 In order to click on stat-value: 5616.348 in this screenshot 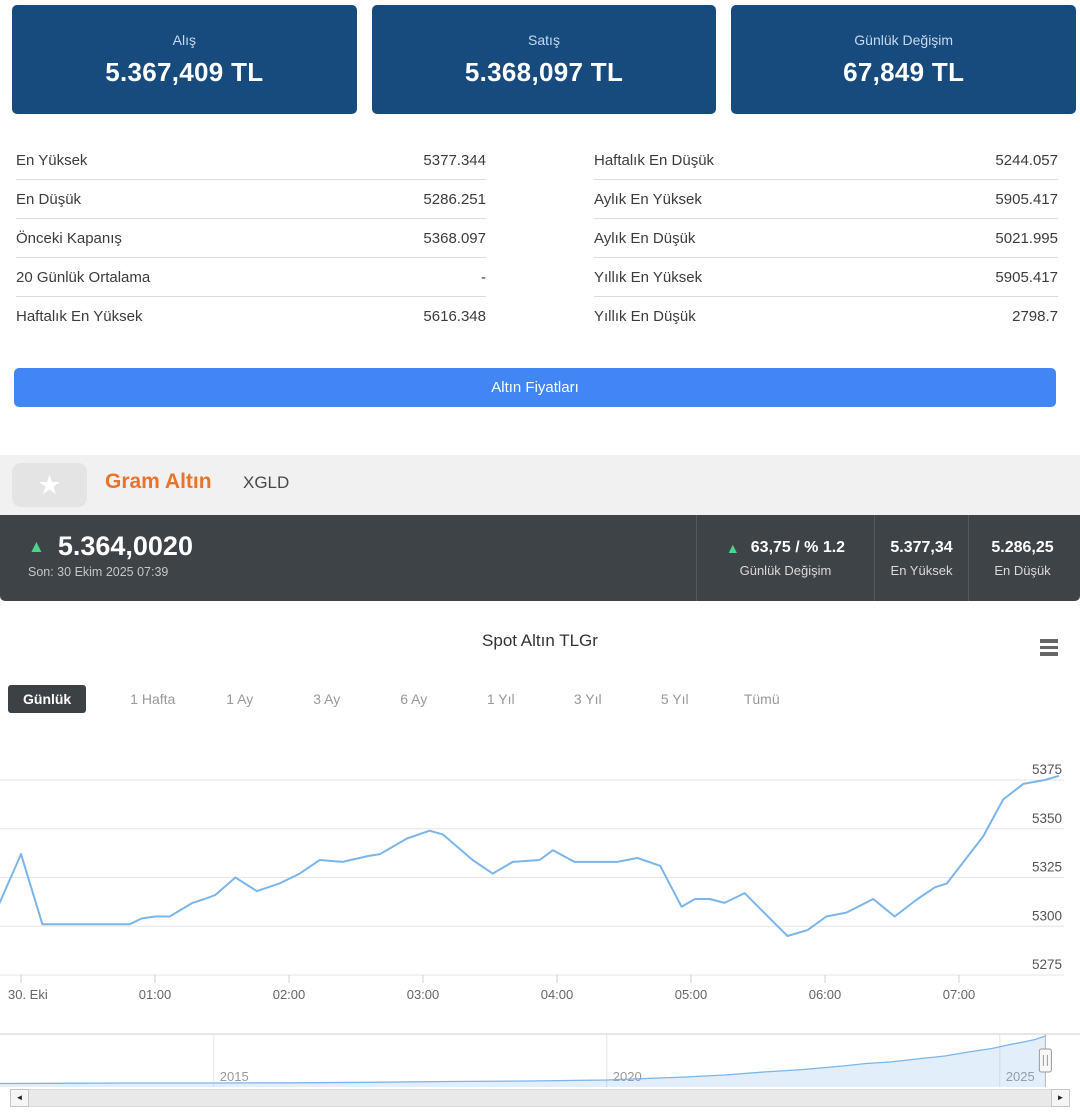, I will do `click(454, 316)`.